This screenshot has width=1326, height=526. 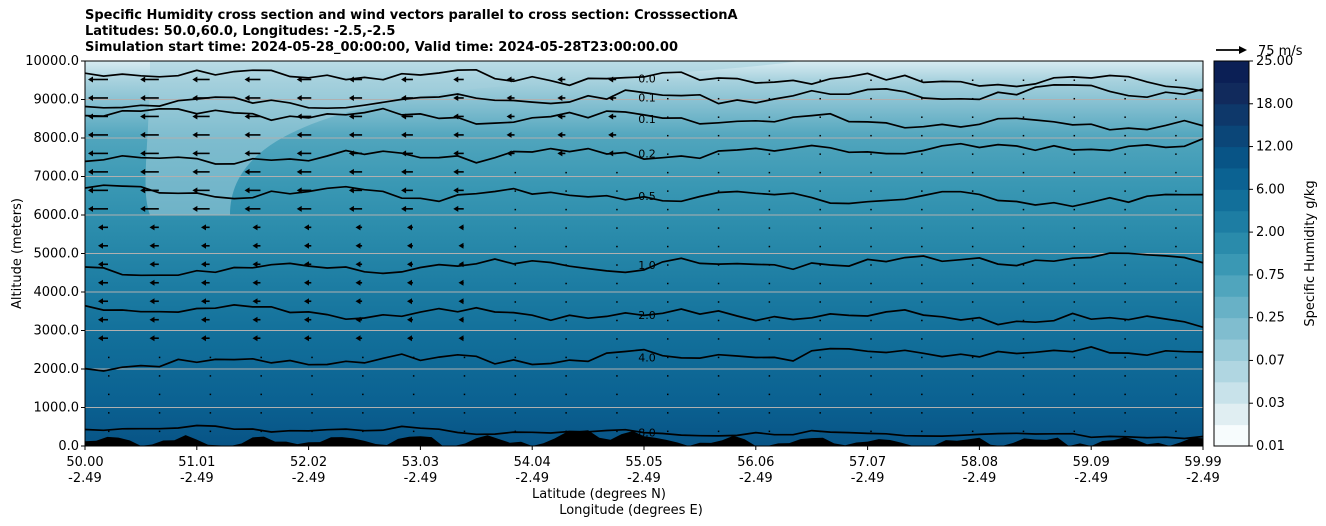 What do you see at coordinates (17, 253) in the screenshot?
I see `y-axis-label: Altitude (meters)` at bounding box center [17, 253].